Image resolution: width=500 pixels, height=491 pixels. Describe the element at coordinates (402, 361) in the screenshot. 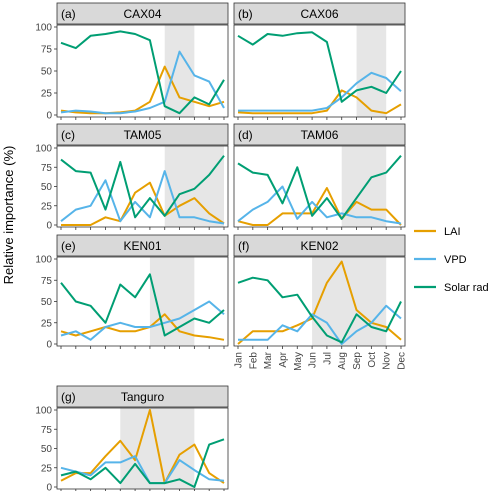

I see `x-tick-label: Dec` at that location.